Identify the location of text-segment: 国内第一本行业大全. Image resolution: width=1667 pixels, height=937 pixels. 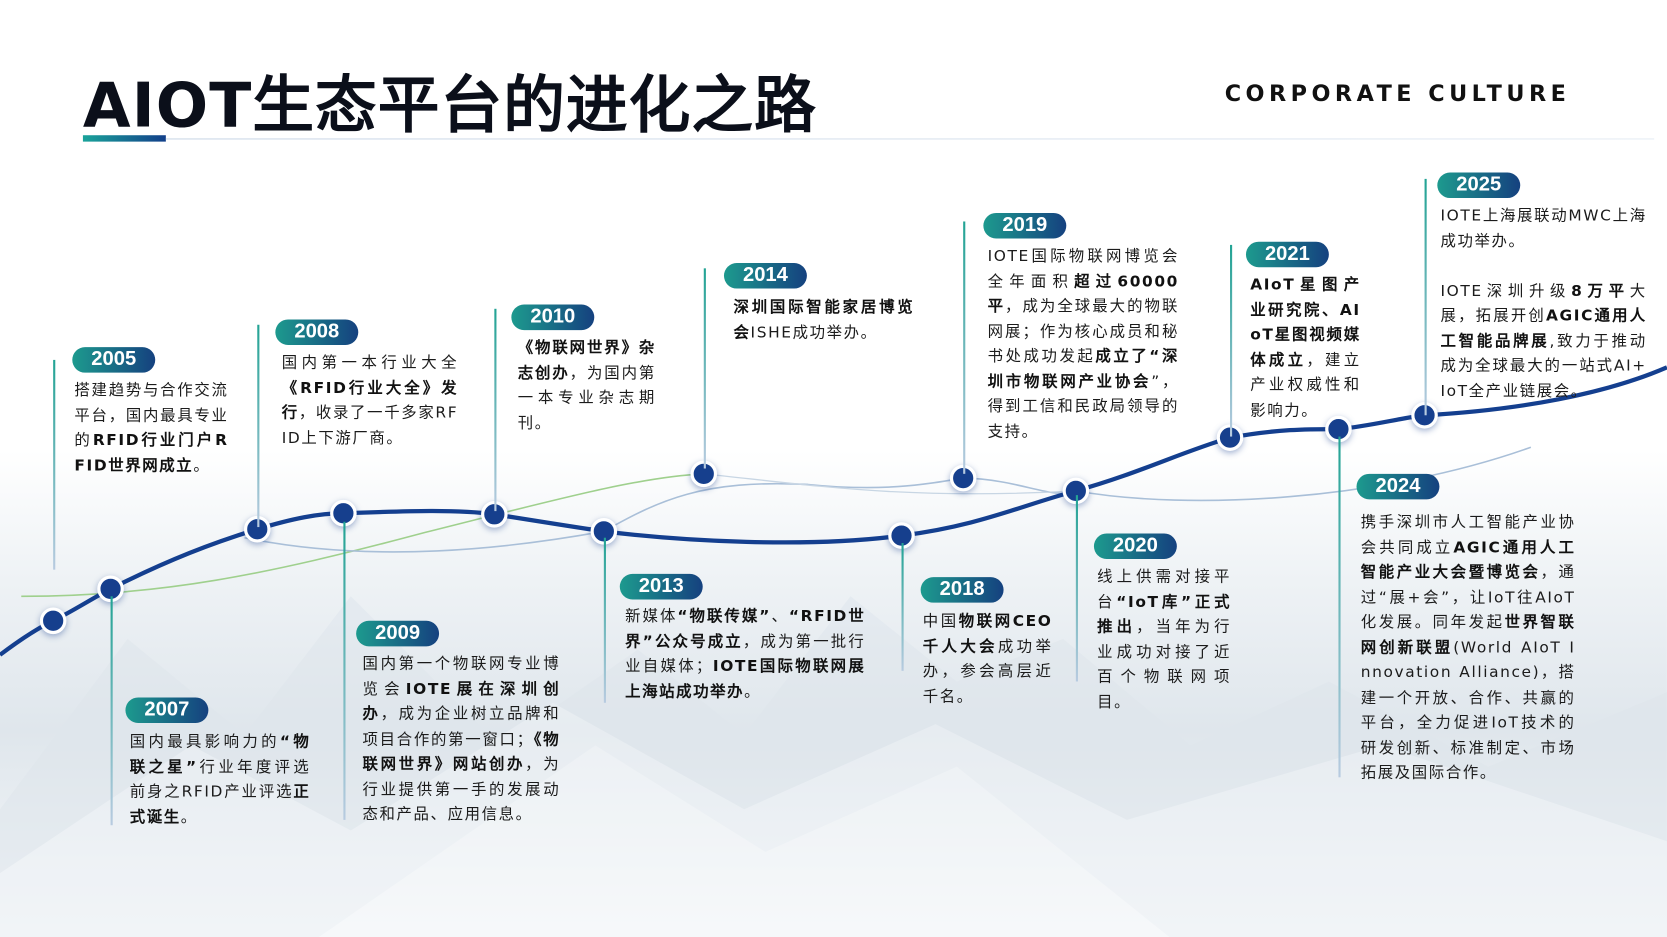
(370, 363).